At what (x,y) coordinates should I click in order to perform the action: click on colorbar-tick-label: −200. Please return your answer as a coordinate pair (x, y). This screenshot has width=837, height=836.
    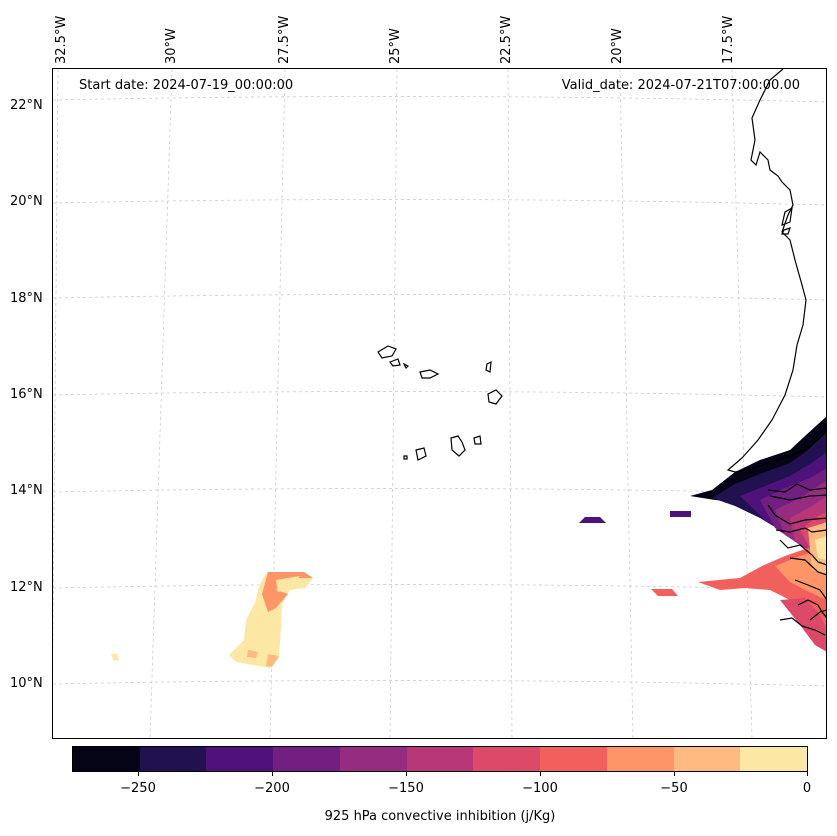
    Looking at the image, I should click on (272, 788).